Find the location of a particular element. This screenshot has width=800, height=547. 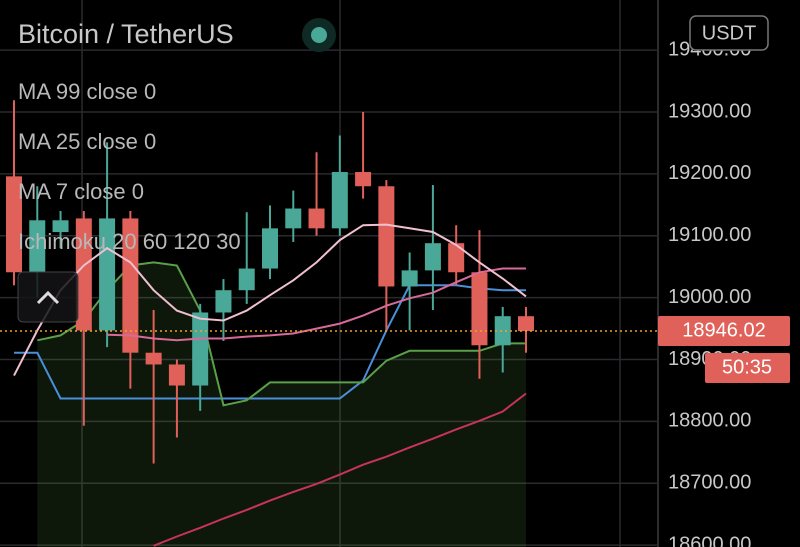

last-price-label: 18946.02 is located at coordinates (723, 330).